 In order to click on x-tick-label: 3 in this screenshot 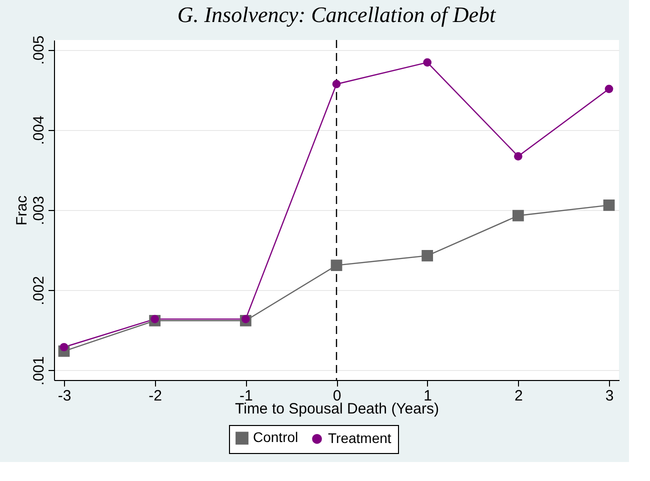, I will do `click(609, 396)`.